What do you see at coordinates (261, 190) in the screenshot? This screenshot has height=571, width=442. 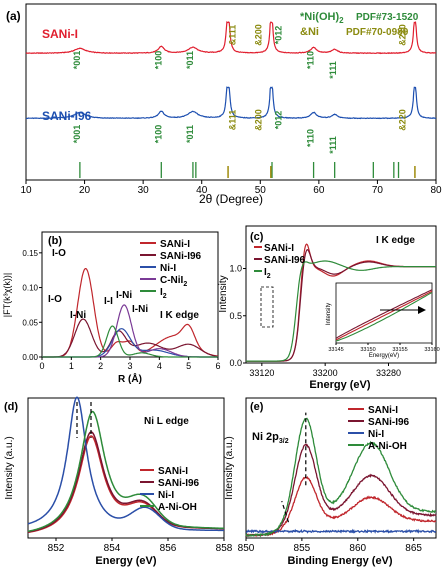 I see `x-tick-label: 50` at bounding box center [261, 190].